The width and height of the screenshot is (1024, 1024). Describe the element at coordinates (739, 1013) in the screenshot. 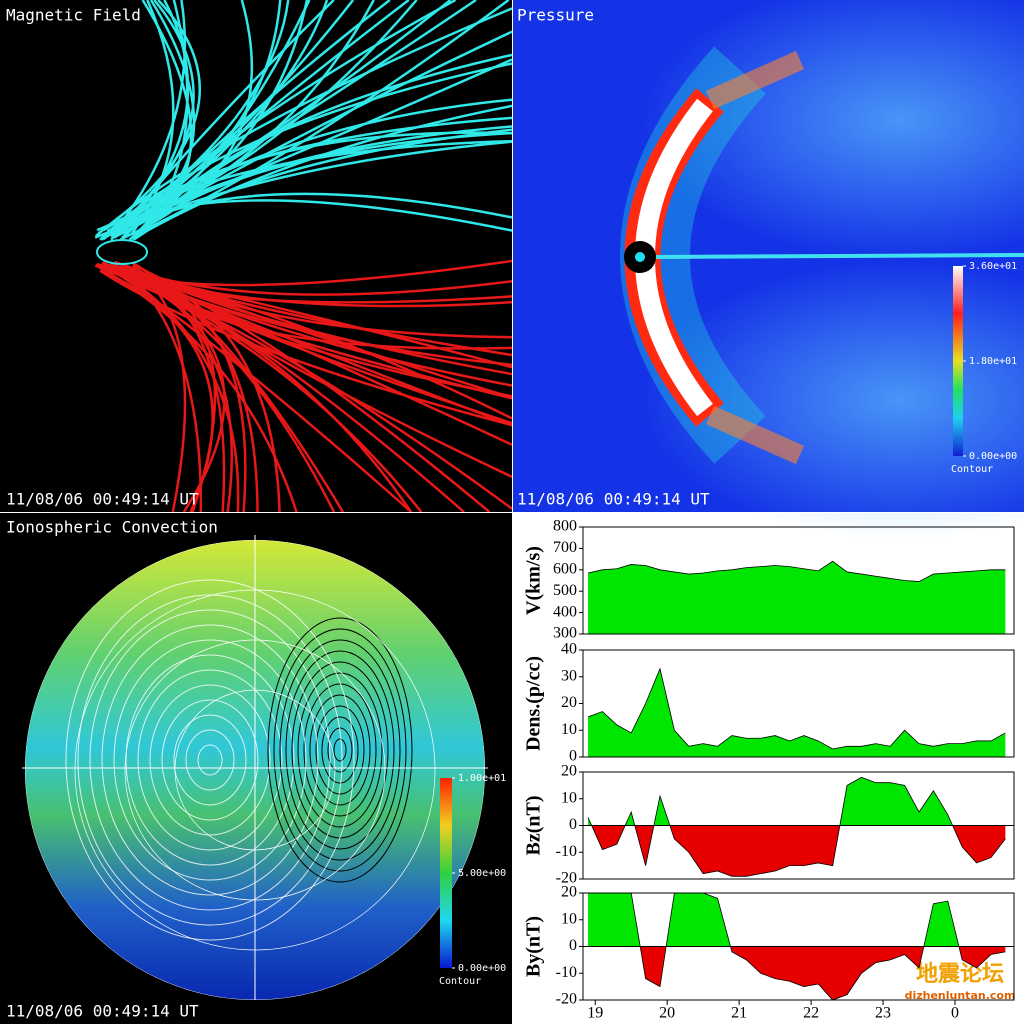

I see `x-tick-label: 21` at that location.